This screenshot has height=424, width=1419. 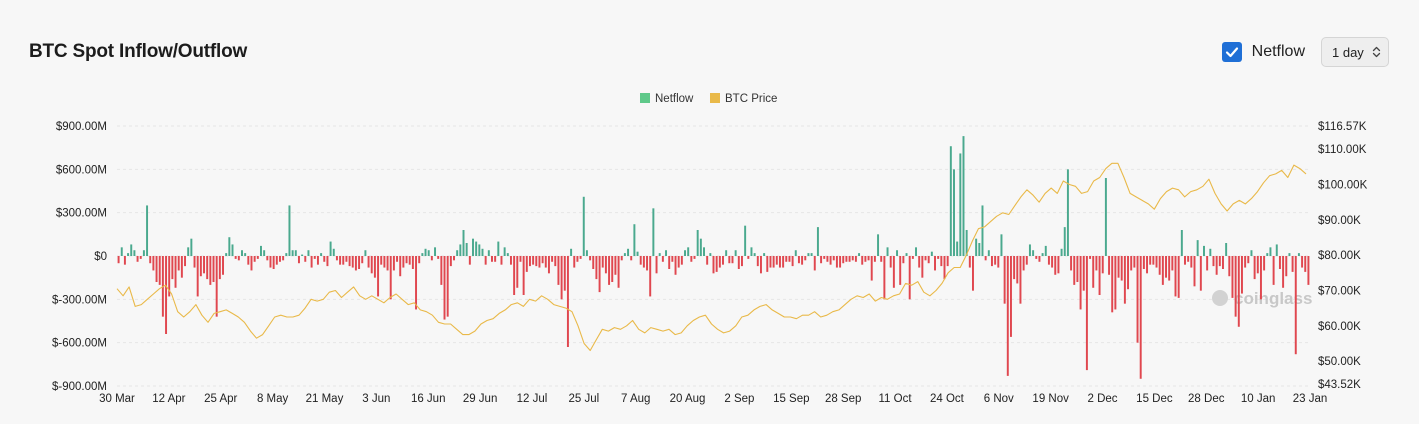 I want to click on x-axis-tick-label: 20 Aug, so click(x=688, y=399).